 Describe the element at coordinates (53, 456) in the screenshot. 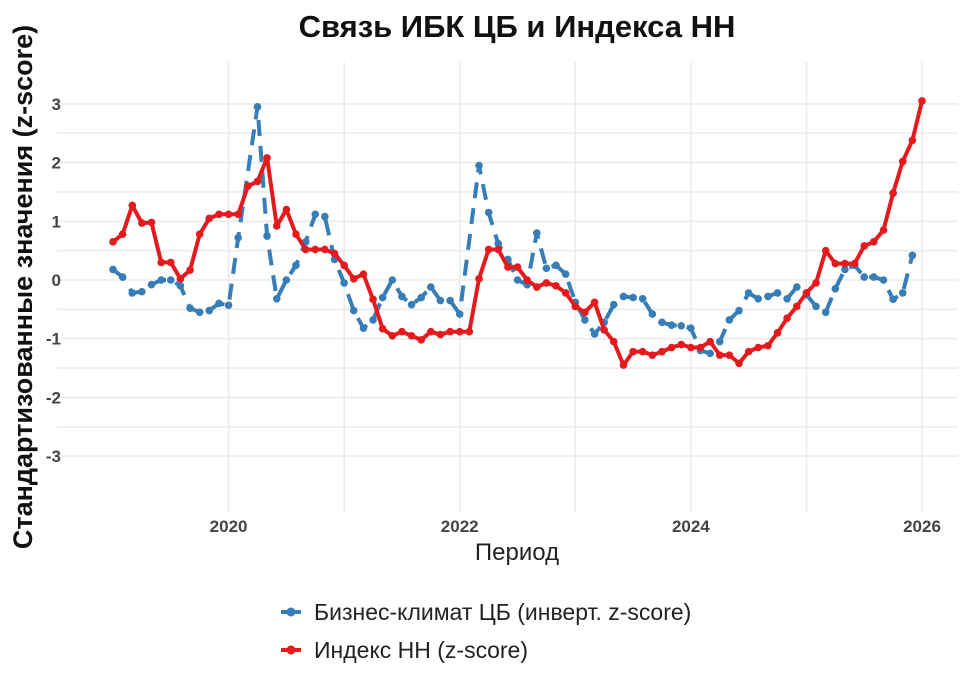

I see `y-tick-label: -3` at that location.